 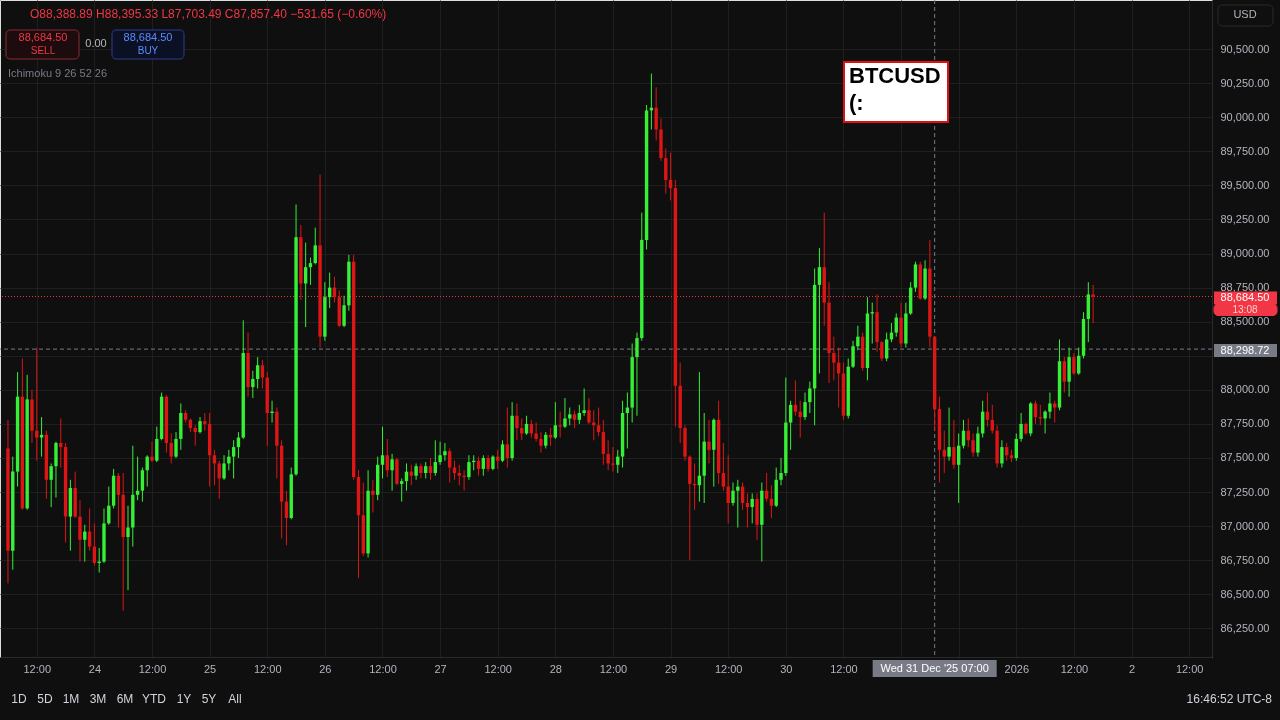 What do you see at coordinates (1245, 559) in the screenshot?
I see `y-tick-label: 86,750.00` at bounding box center [1245, 559].